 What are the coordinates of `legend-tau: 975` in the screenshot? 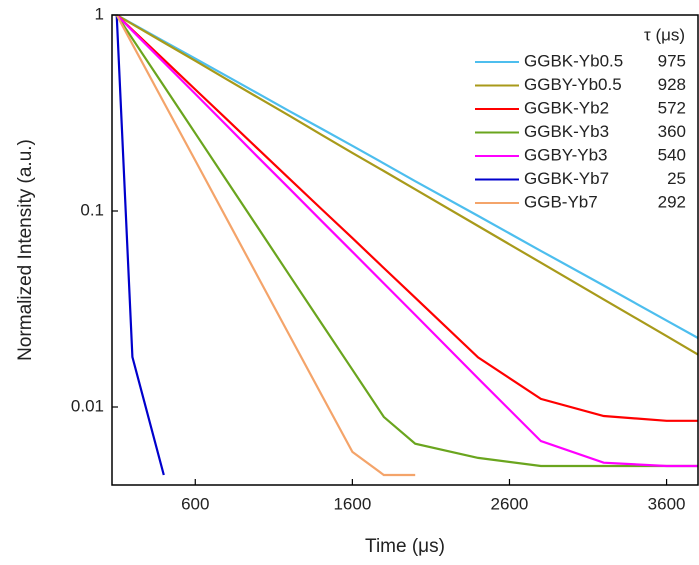 It's located at (672, 60).